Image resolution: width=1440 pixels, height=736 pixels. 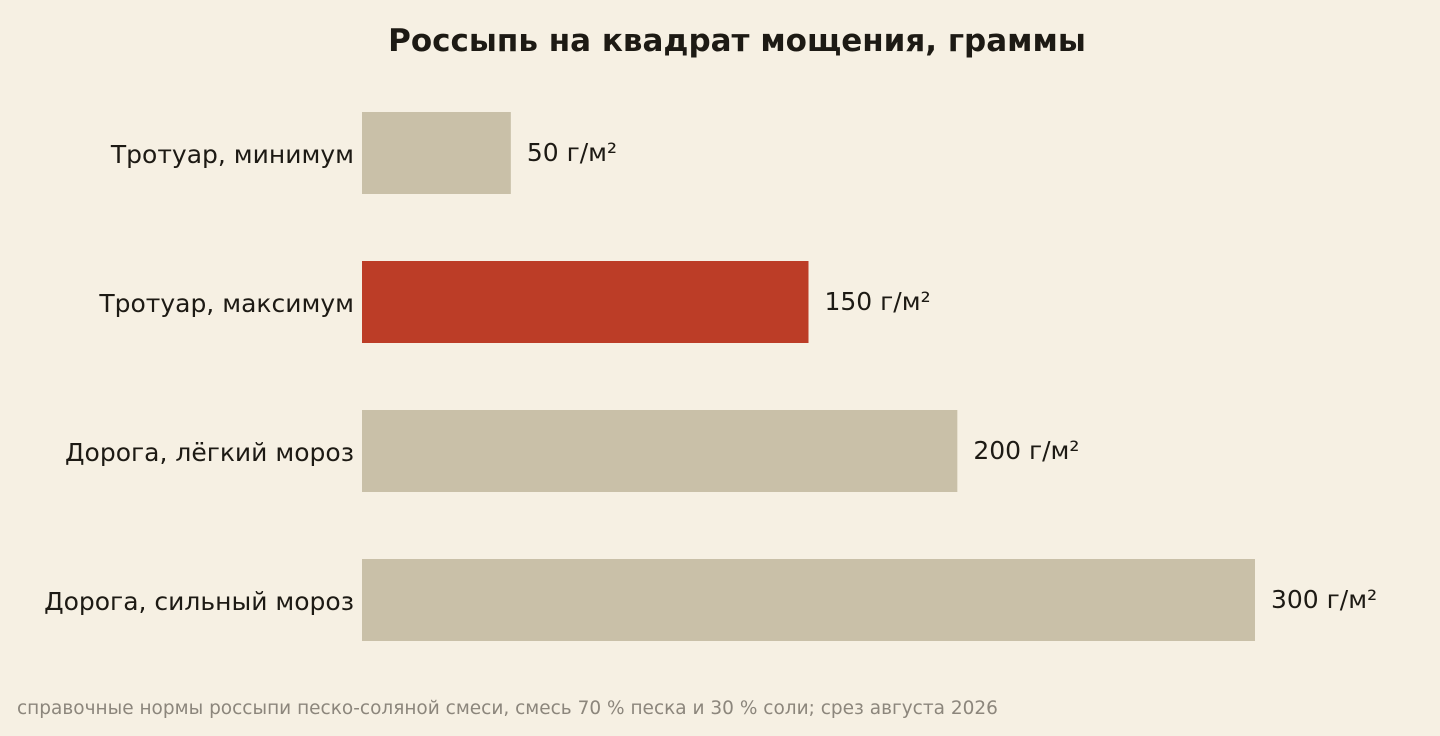 I want to click on value-label: 200 г/м², so click(x=1026, y=450).